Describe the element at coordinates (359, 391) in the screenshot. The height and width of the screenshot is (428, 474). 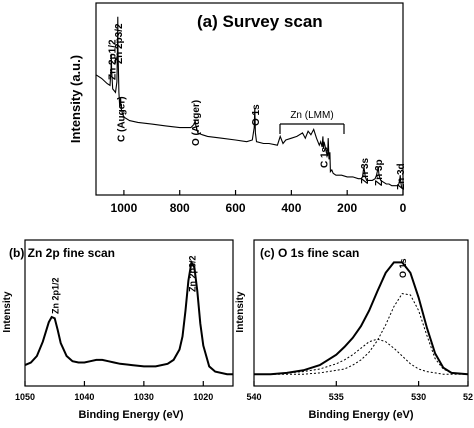
I see `panel-c-xticks: 540 535 530 52` at that location.